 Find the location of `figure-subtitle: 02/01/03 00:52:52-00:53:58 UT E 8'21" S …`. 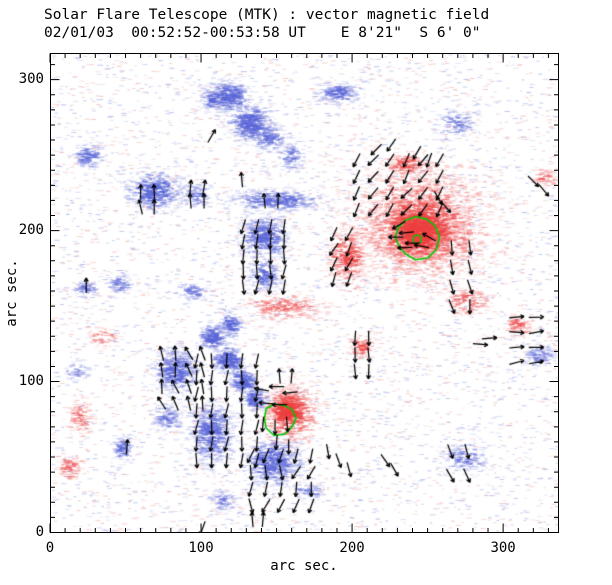

figure-subtitle: 02/01/03 00:52:52-00:53:58 UT E 8'21" S … is located at coordinates (262, 33).